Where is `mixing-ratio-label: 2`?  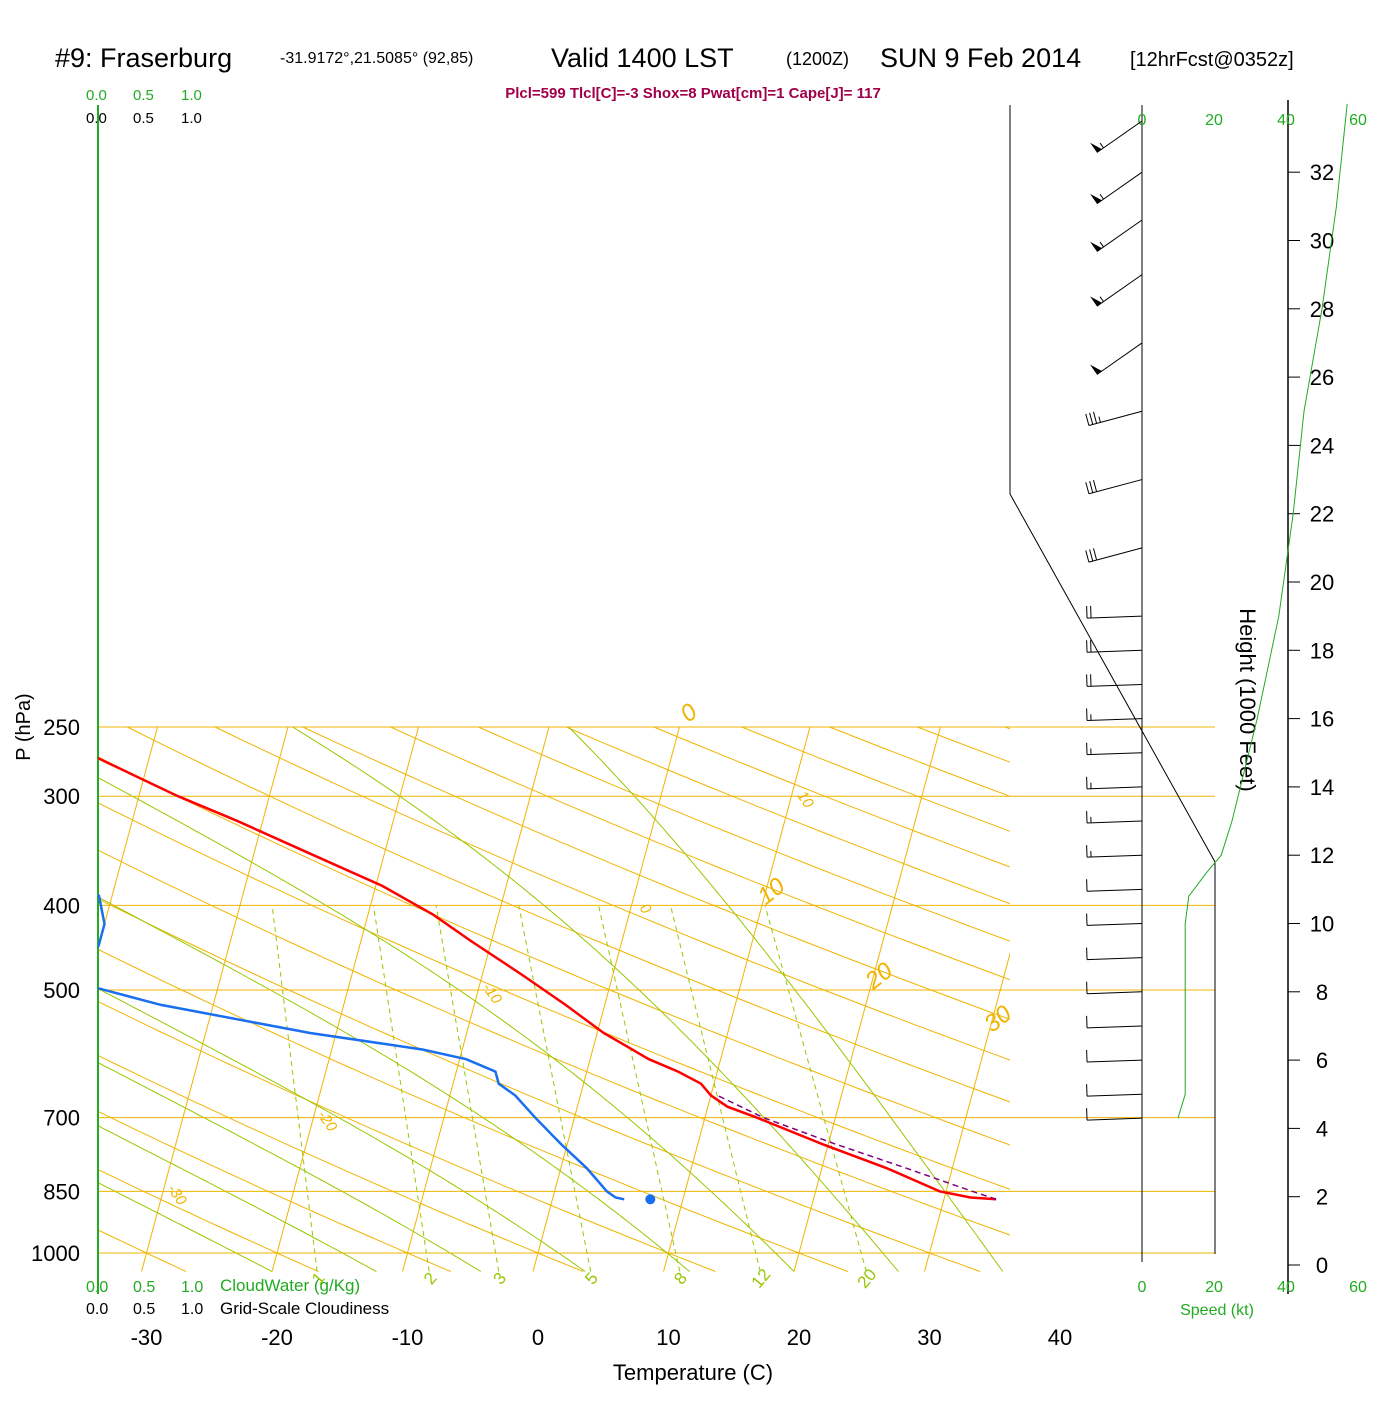 mixing-ratio-label: 2 is located at coordinates (430, 1278).